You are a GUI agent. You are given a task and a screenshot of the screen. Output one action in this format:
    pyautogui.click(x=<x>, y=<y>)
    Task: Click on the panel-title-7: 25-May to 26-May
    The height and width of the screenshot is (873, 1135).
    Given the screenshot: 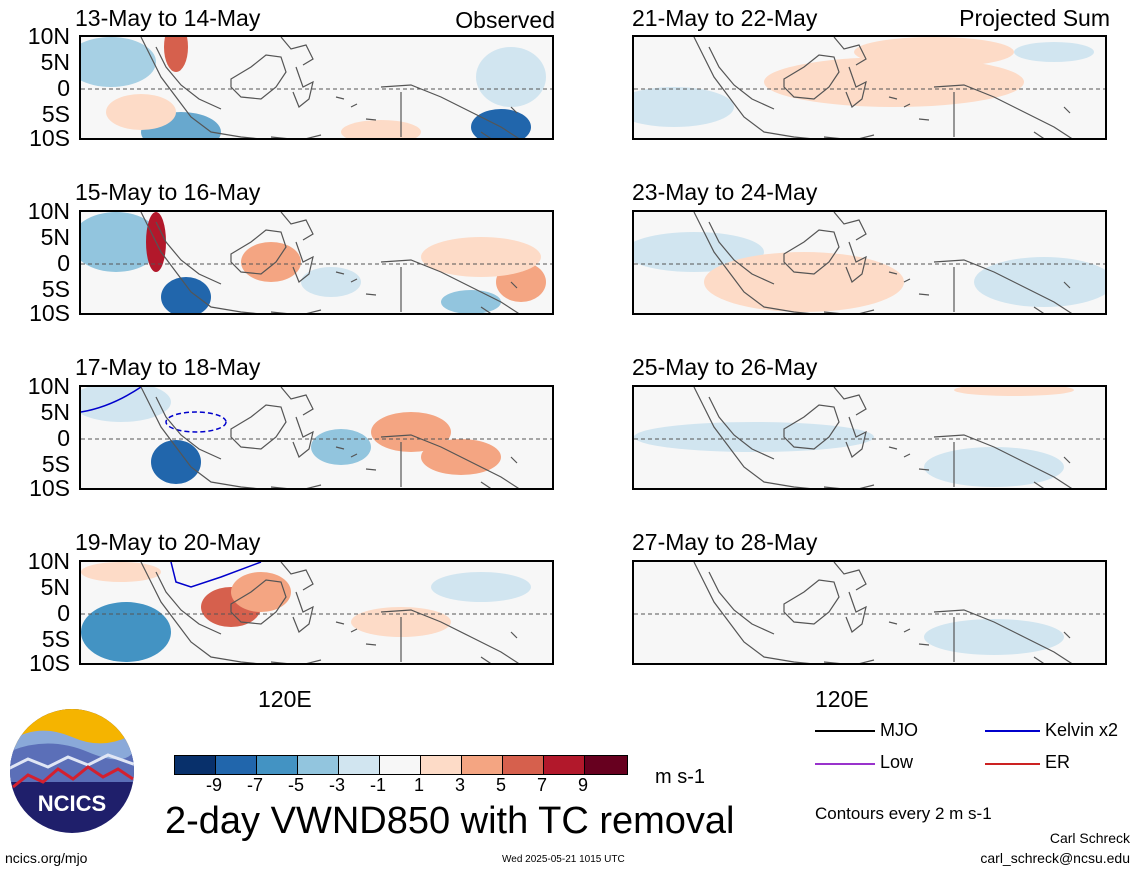 What is the action you would take?
    pyautogui.click(x=725, y=367)
    